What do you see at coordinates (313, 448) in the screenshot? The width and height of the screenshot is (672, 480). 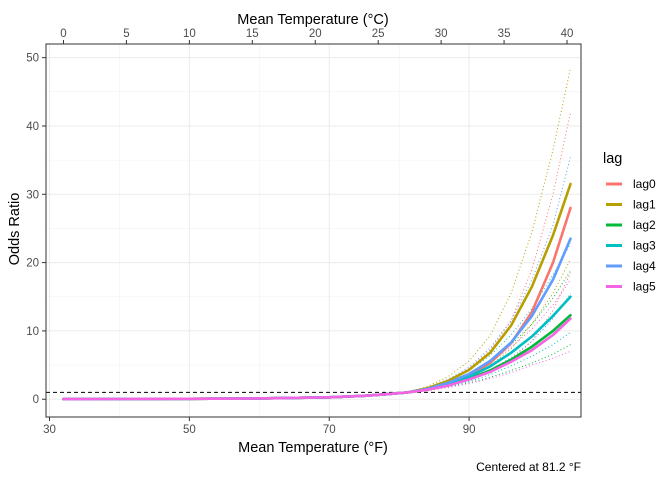 I see `x-axis-title: Mean Temperature (°F)` at bounding box center [313, 448].